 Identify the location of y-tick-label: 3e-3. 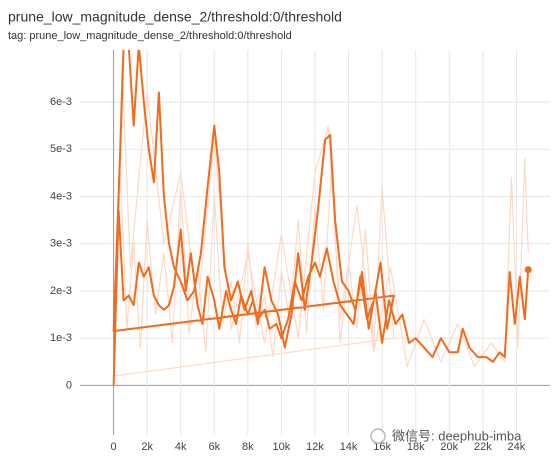
(61, 244).